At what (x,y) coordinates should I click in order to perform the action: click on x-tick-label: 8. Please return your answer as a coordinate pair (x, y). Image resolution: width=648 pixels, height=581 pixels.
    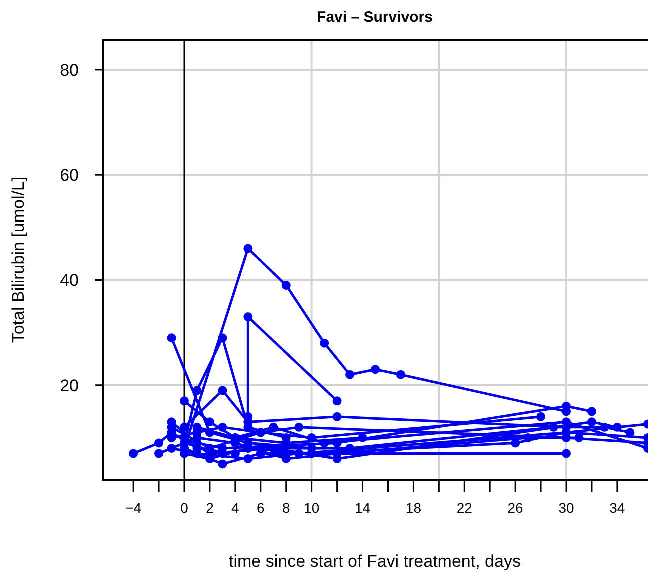
    Looking at the image, I should click on (286, 508).